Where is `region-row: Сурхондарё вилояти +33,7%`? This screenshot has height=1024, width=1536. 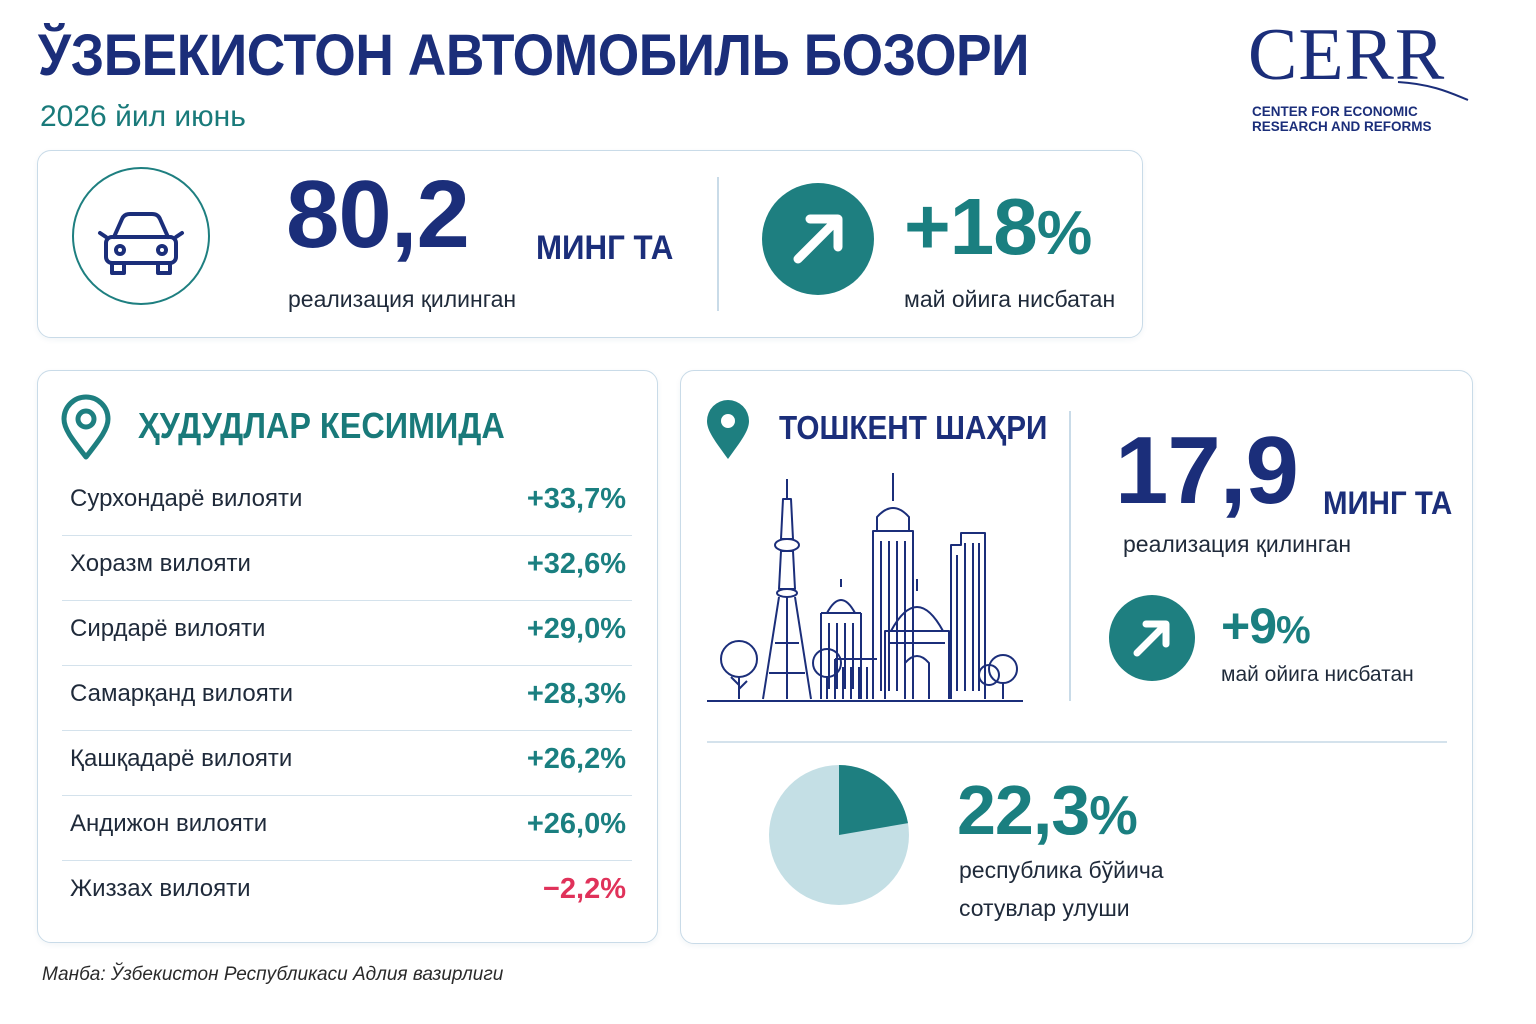 region-row: Сурхондарё вилояти +33,7% is located at coordinates (347, 503).